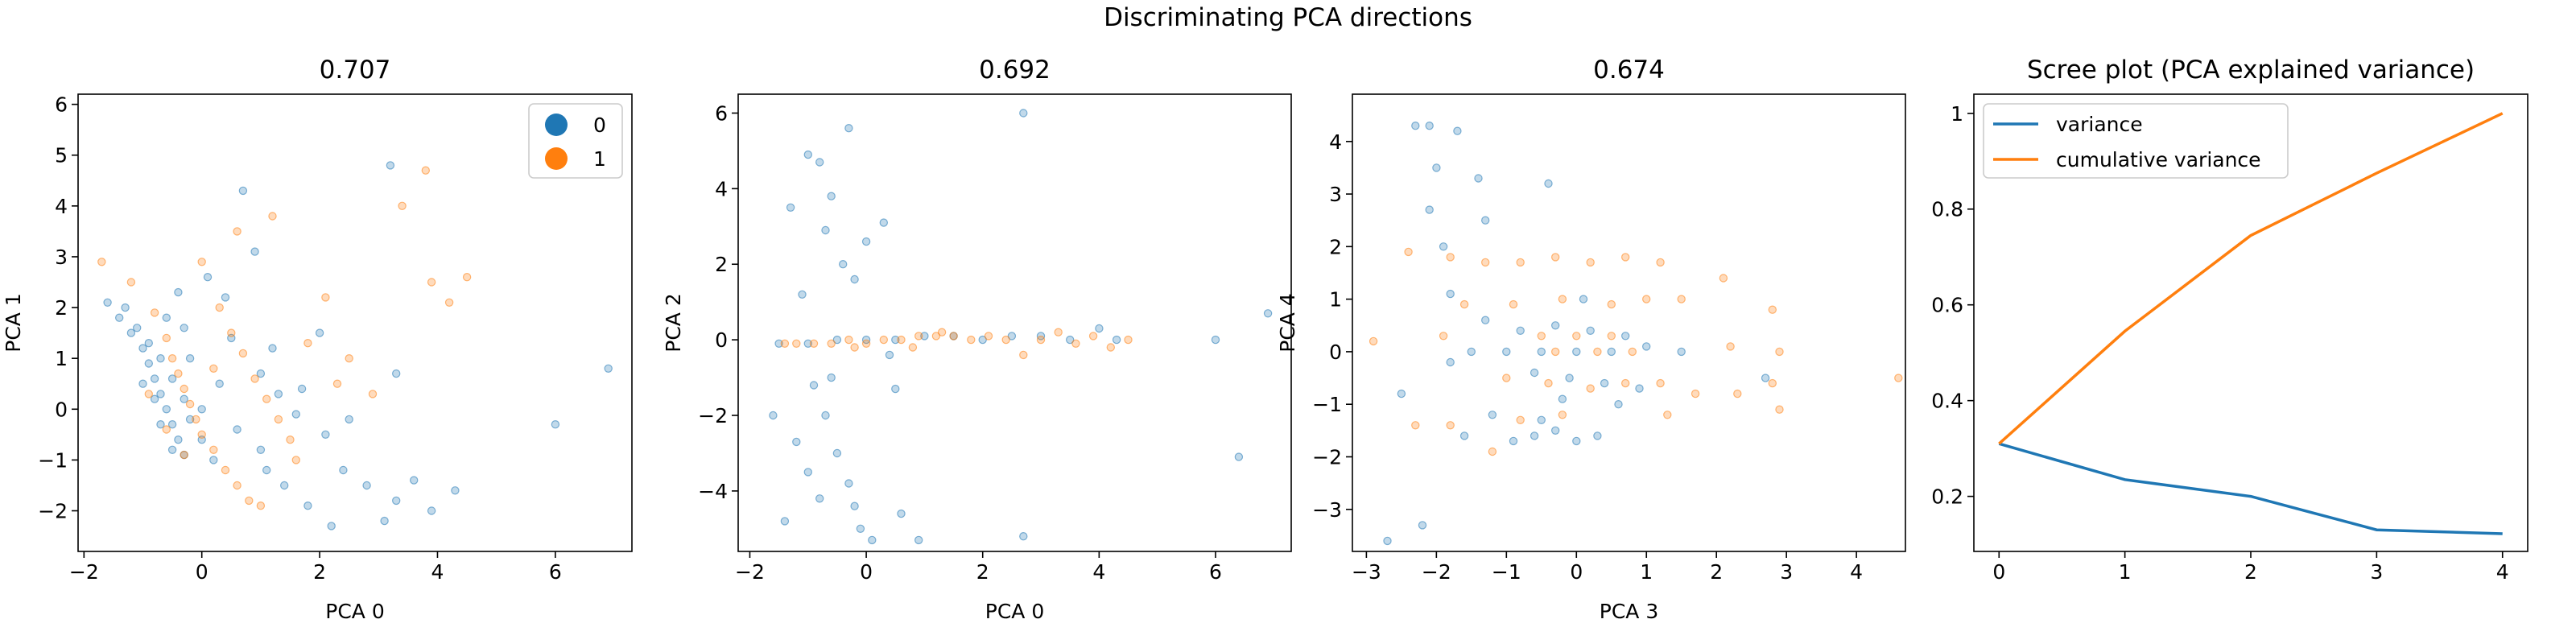 The height and width of the screenshot is (644, 2576). What do you see at coordinates (2158, 159) in the screenshot?
I see `legend-label: cumulative variance` at bounding box center [2158, 159].